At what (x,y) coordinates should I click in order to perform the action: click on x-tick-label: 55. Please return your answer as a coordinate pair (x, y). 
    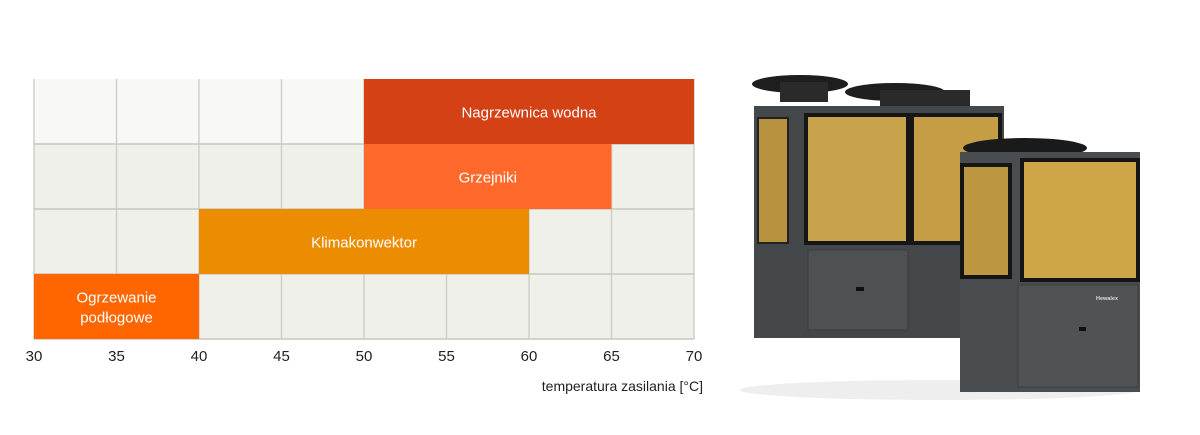
    Looking at the image, I should click on (446, 356).